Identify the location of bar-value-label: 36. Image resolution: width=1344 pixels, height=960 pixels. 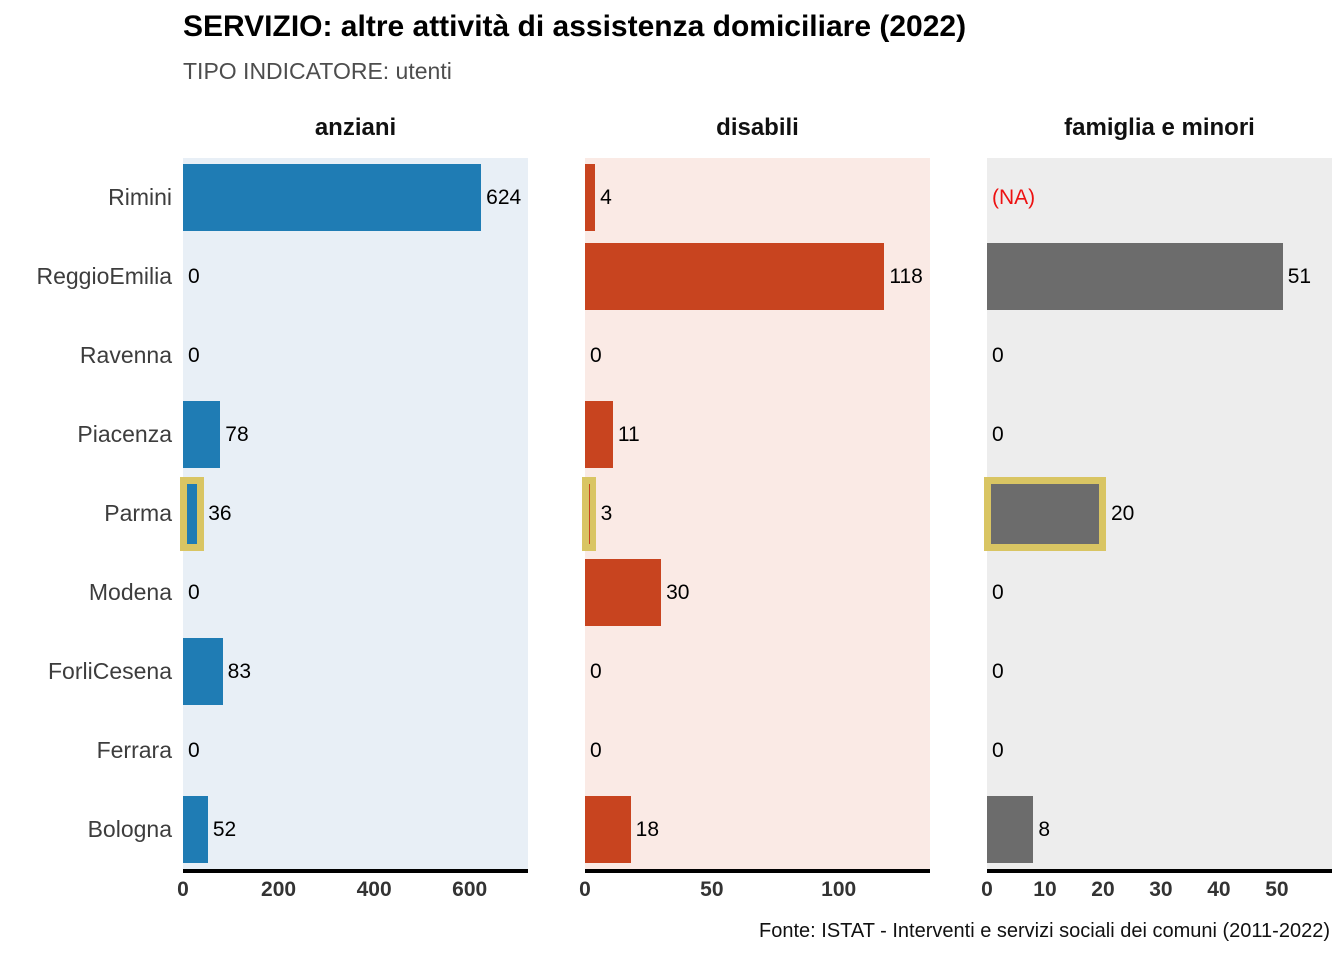
(220, 513).